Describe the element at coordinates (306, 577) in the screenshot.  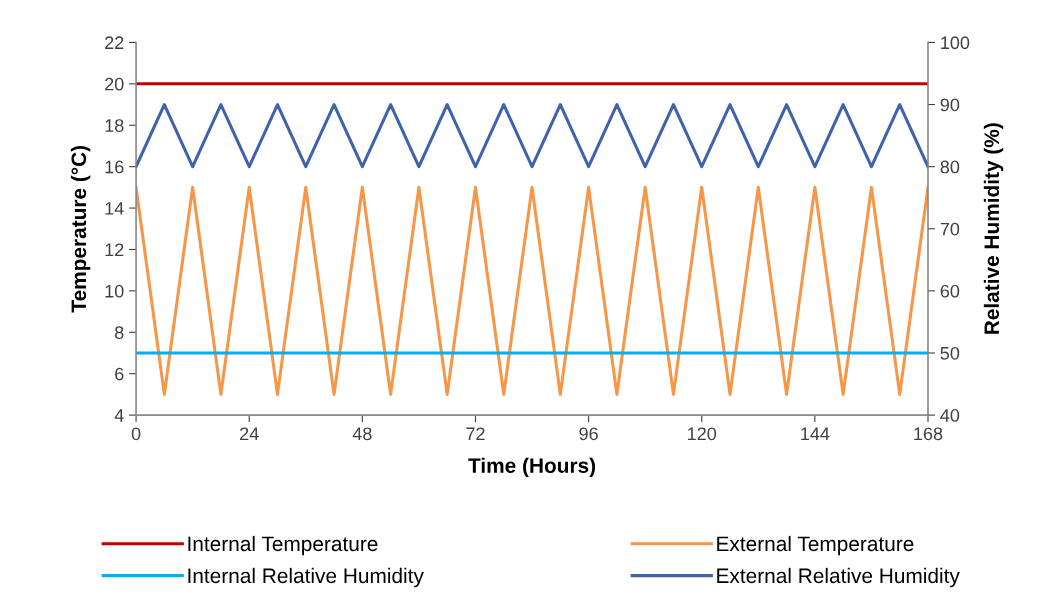
I see `legend-label: Internal Relative Humidity` at that location.